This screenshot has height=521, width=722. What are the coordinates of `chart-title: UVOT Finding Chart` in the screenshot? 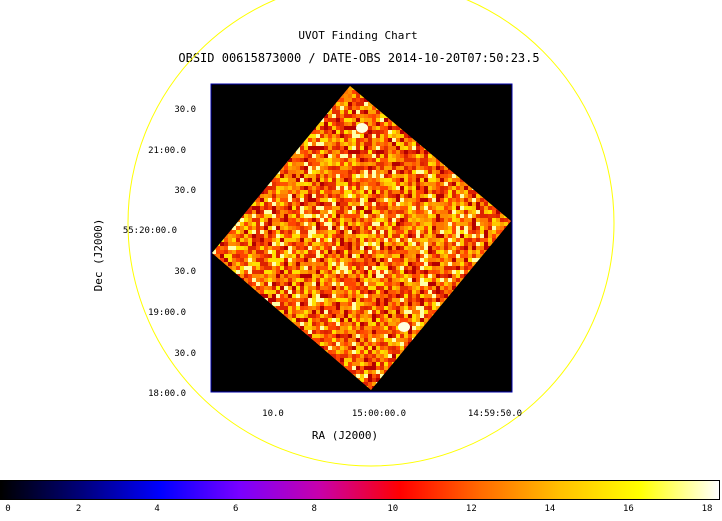 It's located at (358, 35).